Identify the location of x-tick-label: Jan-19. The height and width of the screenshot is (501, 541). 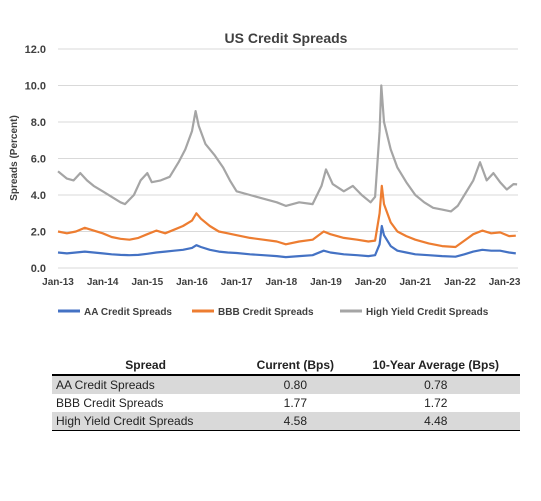
(326, 282).